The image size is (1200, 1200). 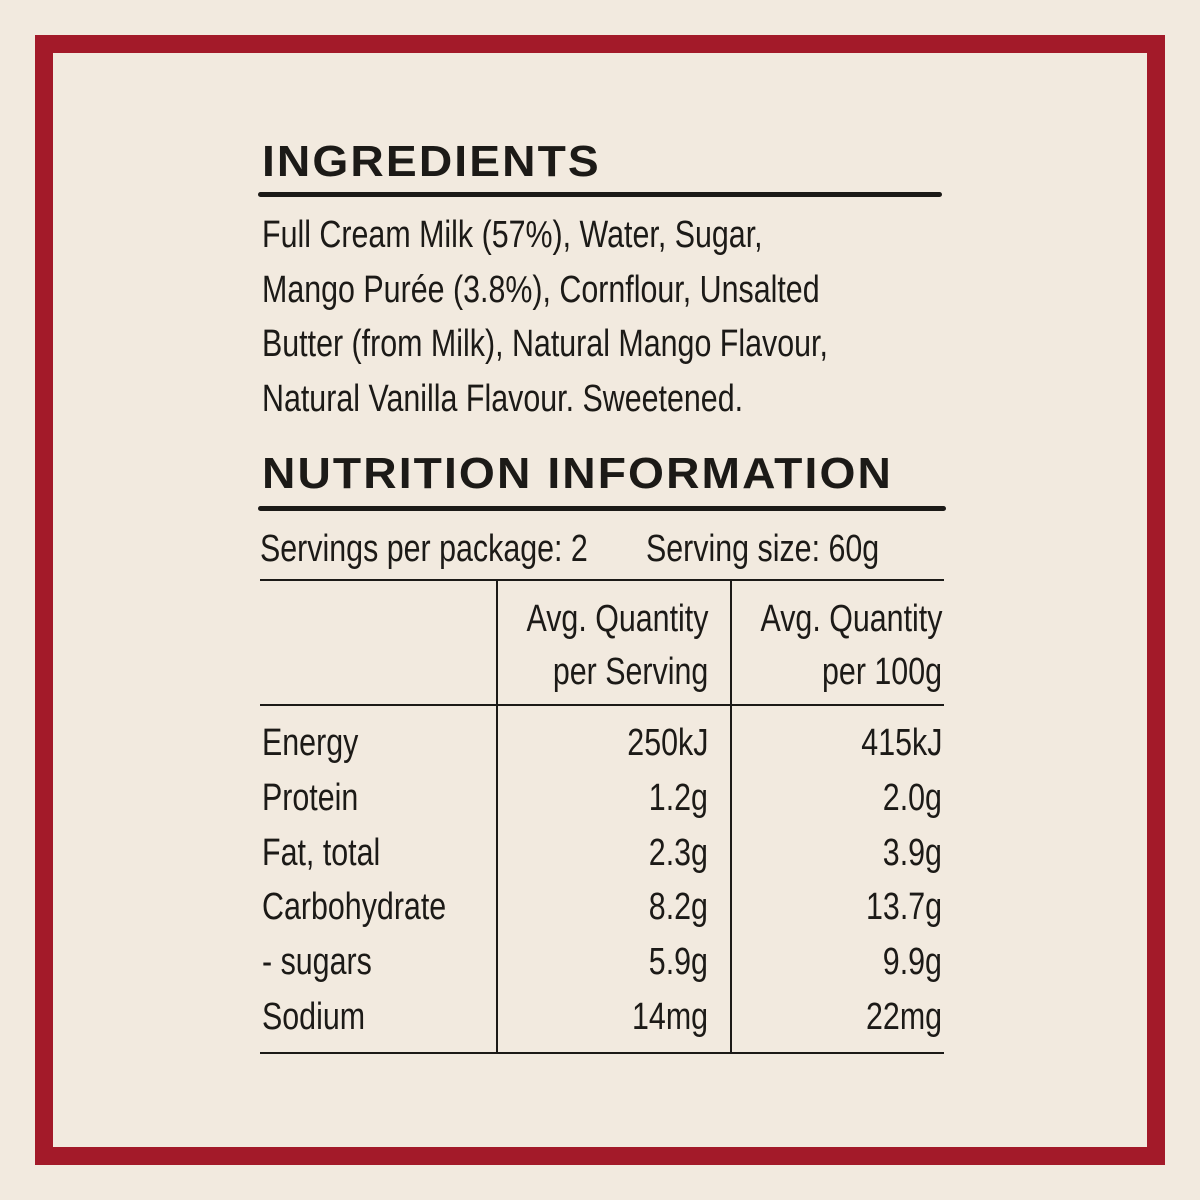 What do you see at coordinates (912, 852) in the screenshot?
I see `nutrient-value: 3.9g` at bounding box center [912, 852].